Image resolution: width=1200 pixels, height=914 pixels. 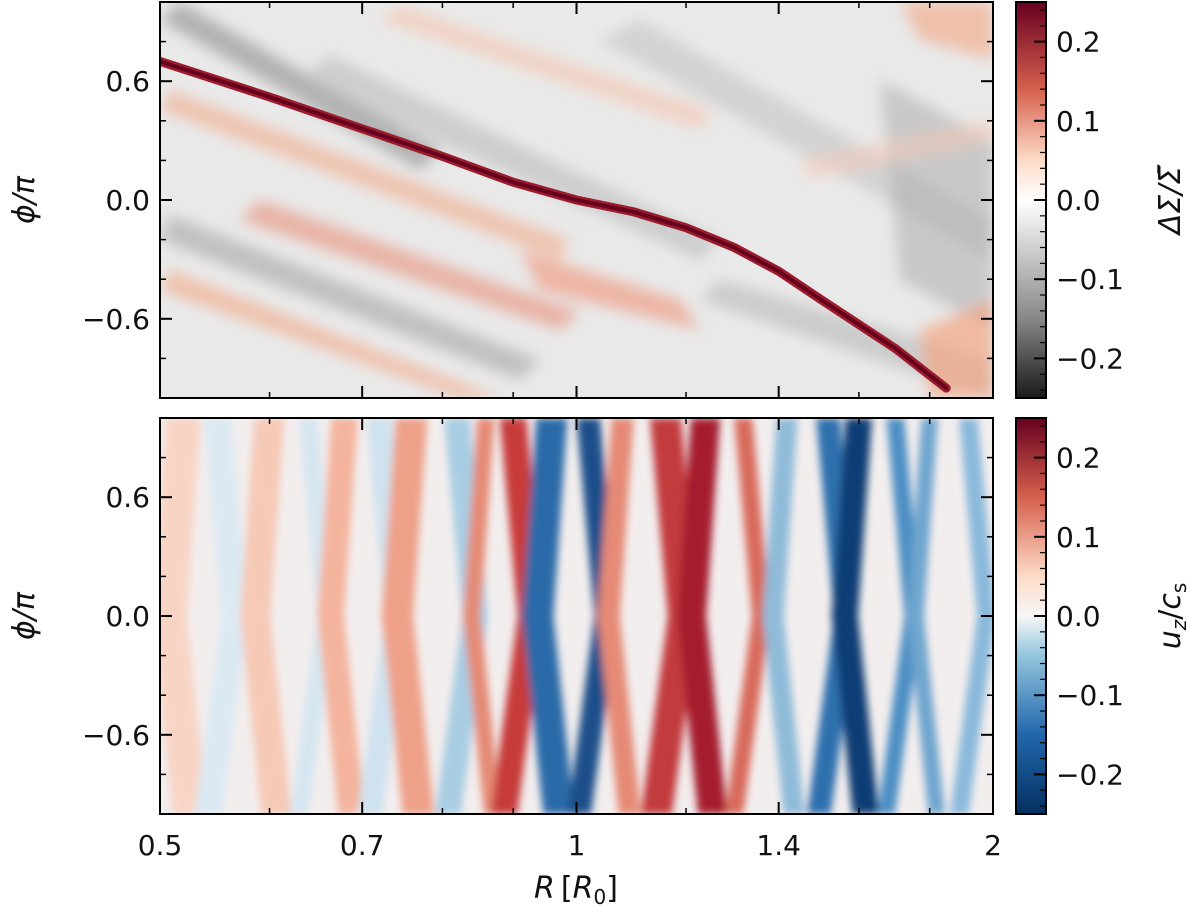 I want to click on x-axis-label-sub: 0, so click(x=599, y=897).